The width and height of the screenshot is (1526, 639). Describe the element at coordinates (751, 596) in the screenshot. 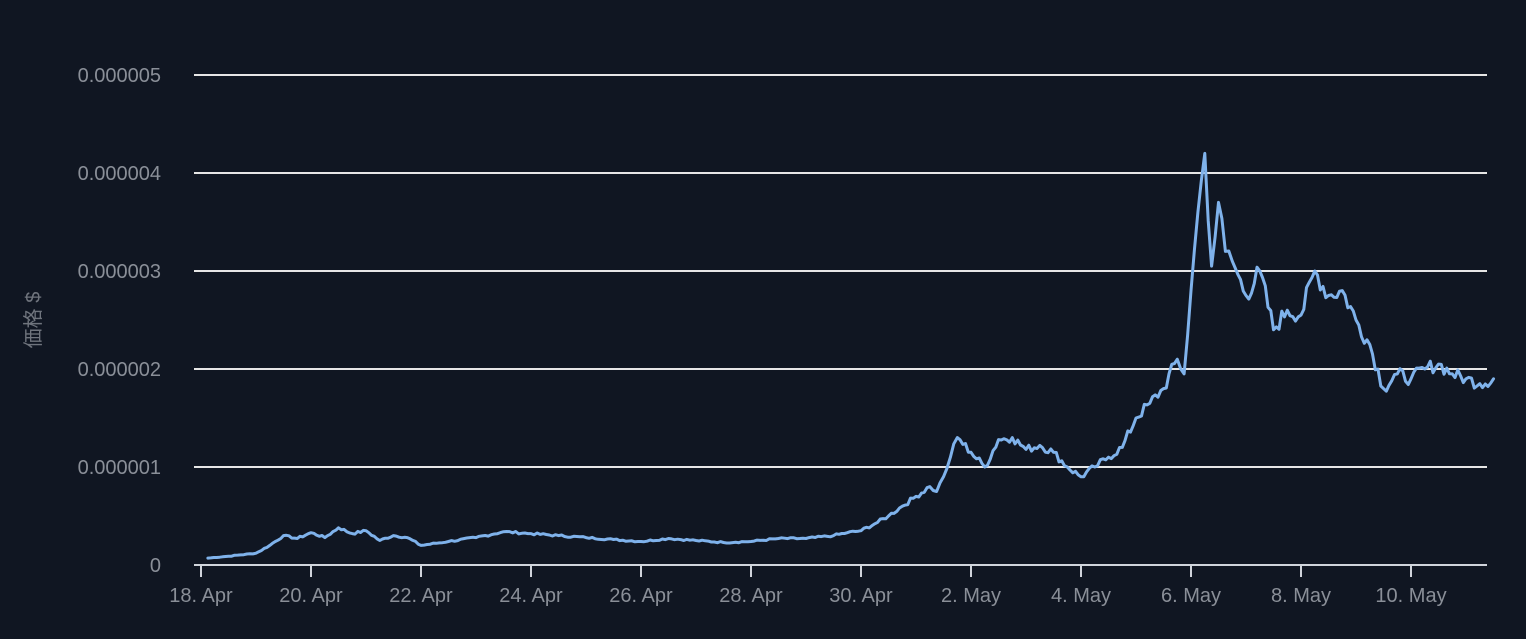

I see `x-tick-label: 28. Apr` at that location.